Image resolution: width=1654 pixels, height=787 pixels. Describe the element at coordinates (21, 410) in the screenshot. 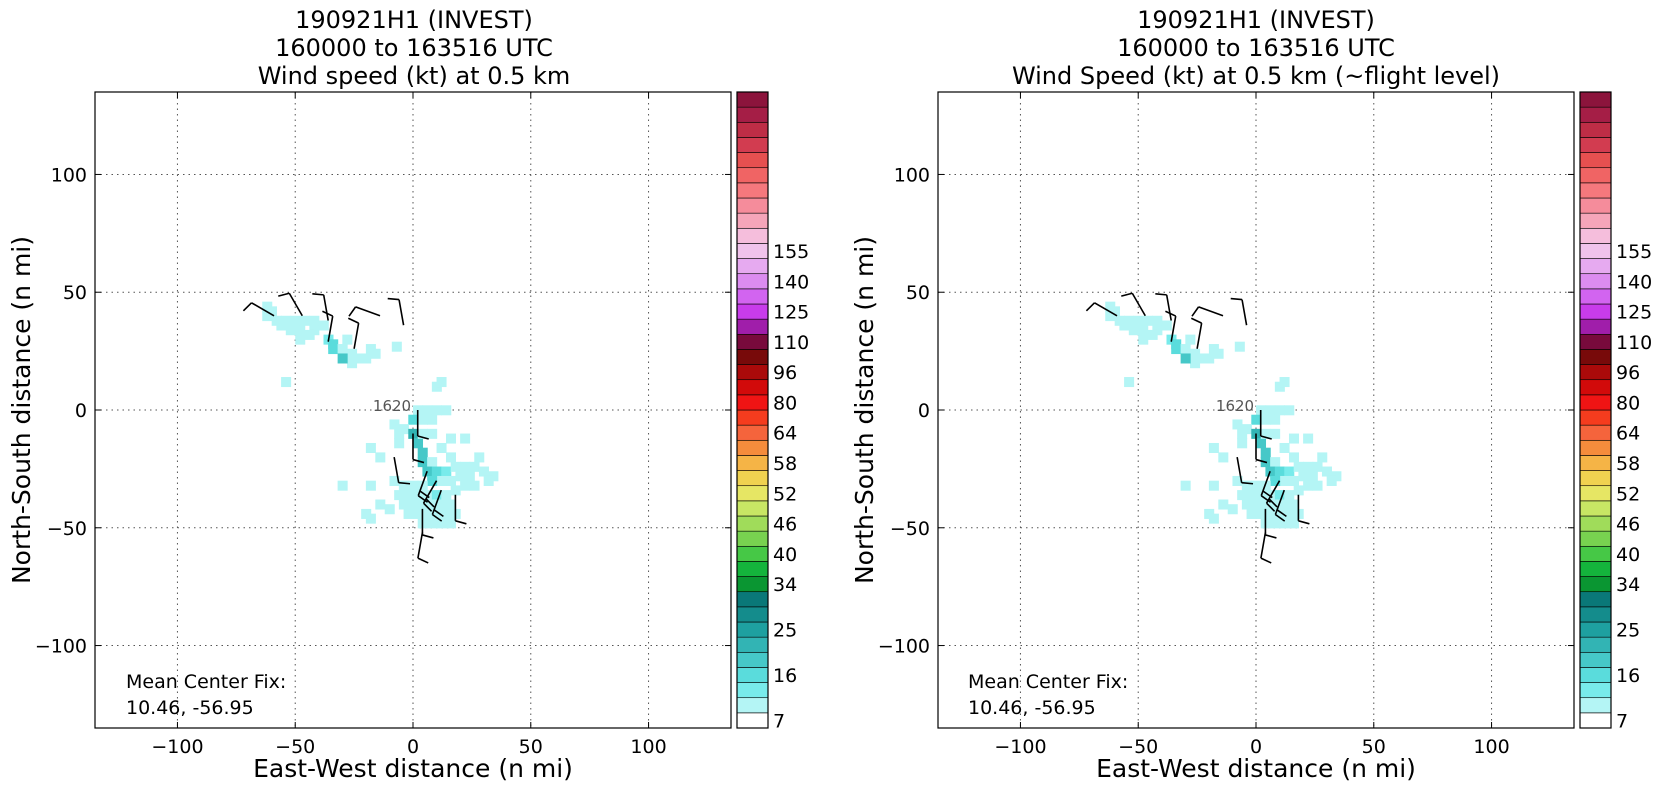

I see `y-axis-label: North-South distance (n mi)` at that location.